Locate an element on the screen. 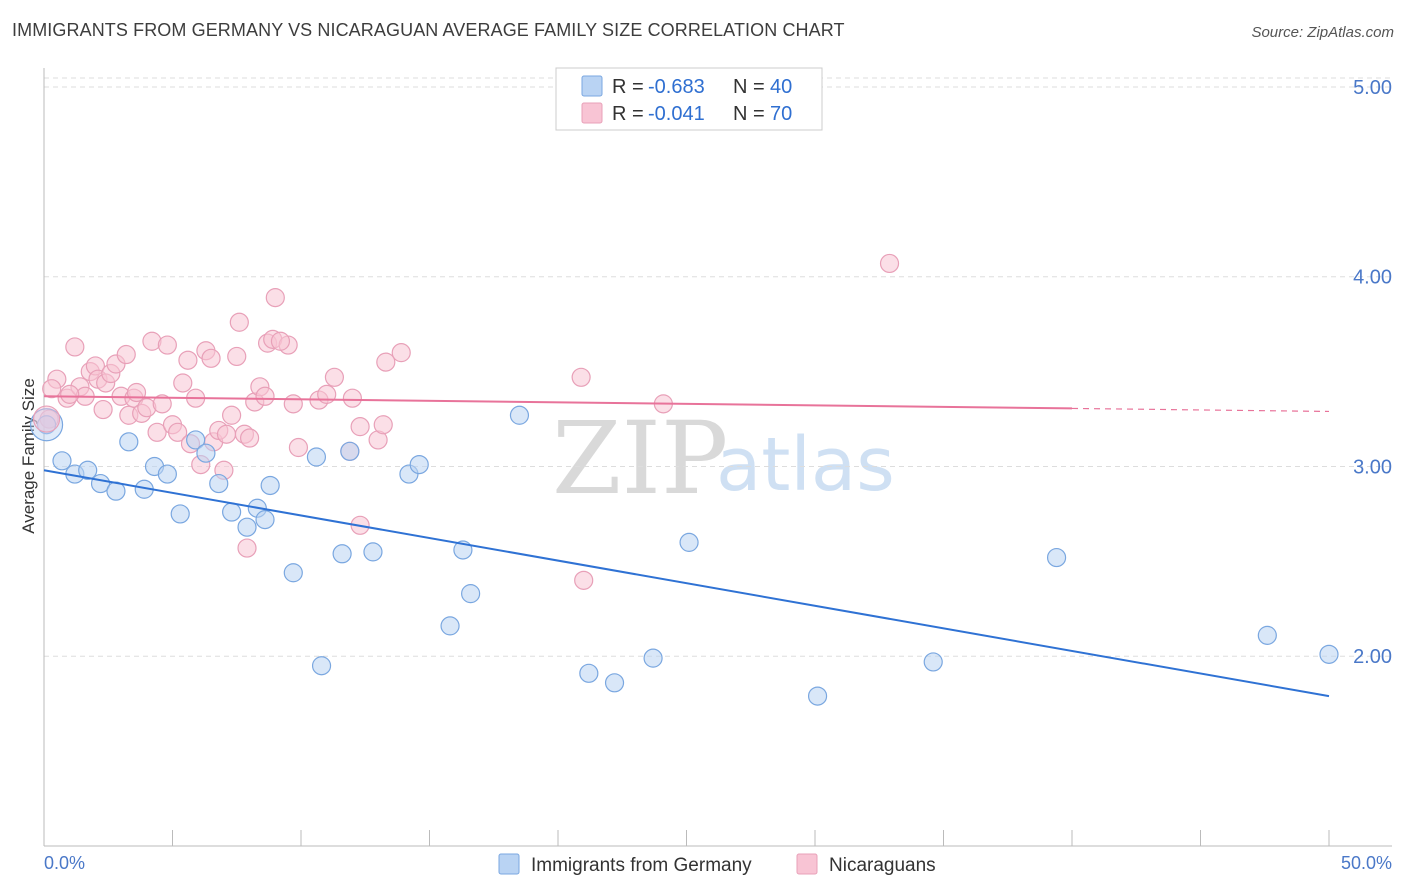  trend-line-extension-nicaraguans is located at coordinates (1200, 410).